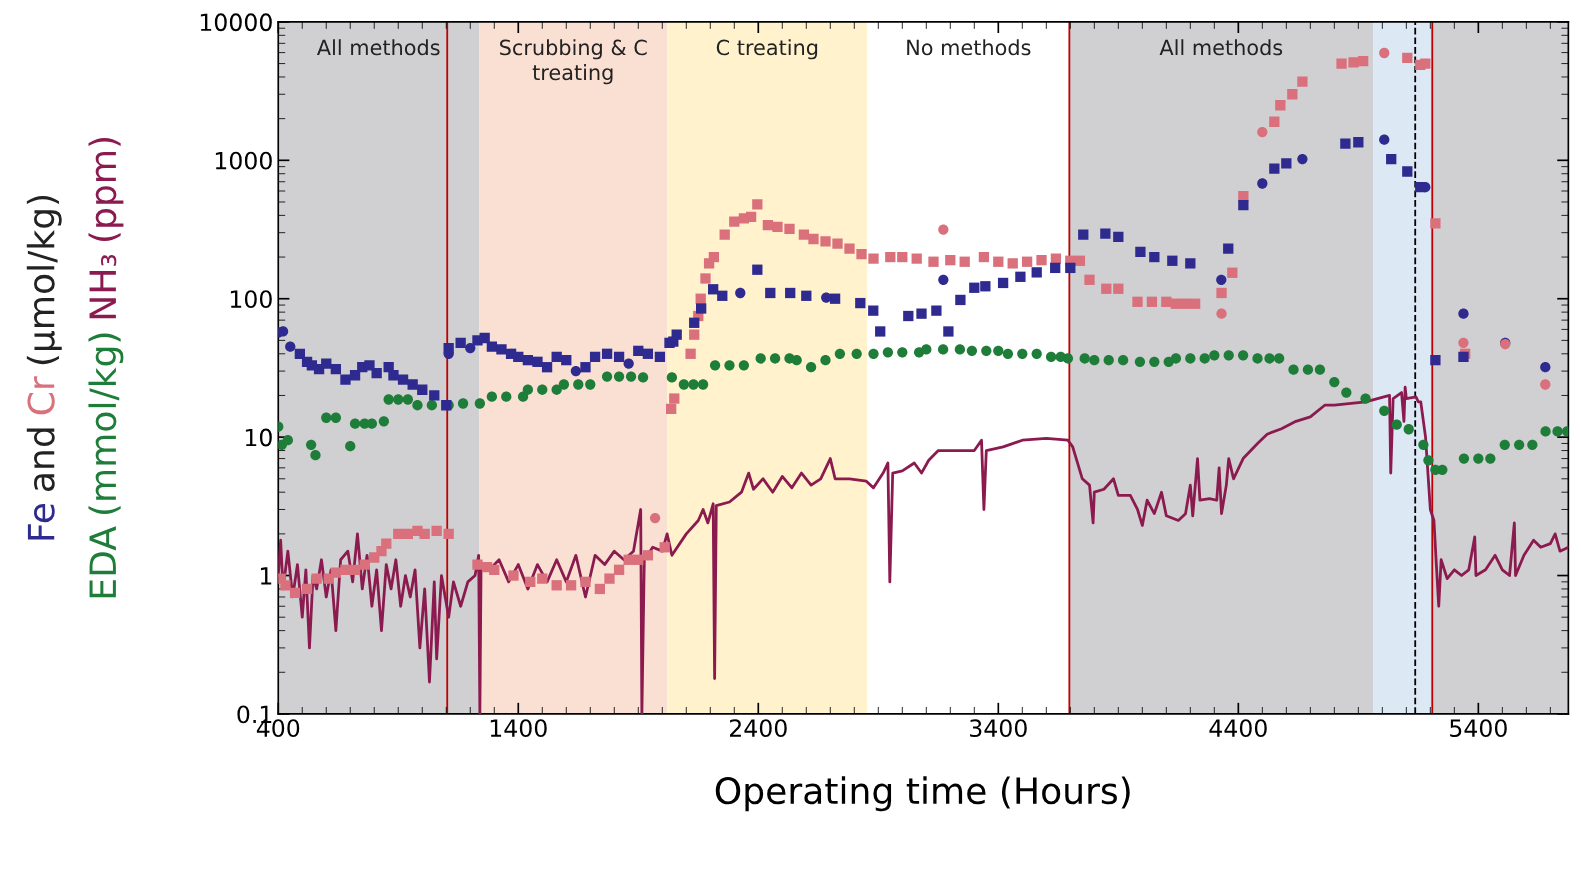 The height and width of the screenshot is (876, 1581). I want to click on x-axis-title: Operating time (Hours), so click(922, 794).